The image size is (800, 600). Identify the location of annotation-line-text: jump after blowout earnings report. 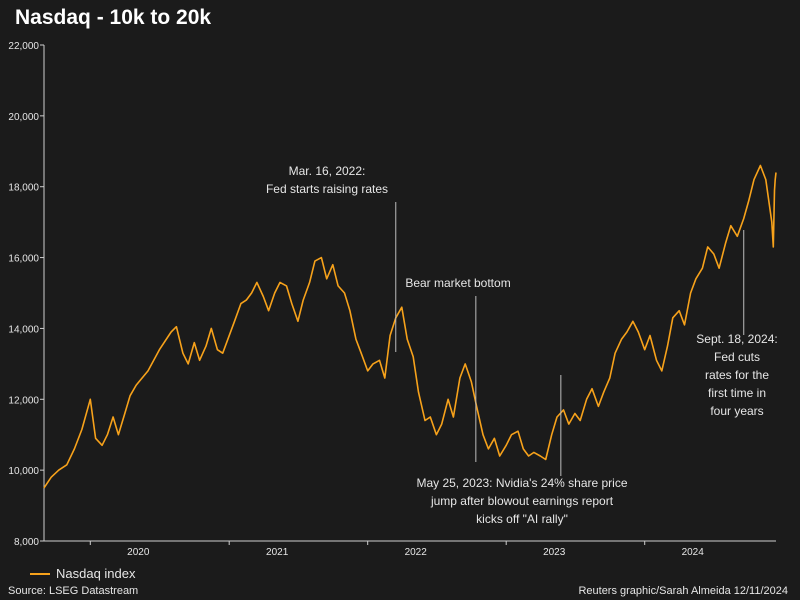
(522, 501).